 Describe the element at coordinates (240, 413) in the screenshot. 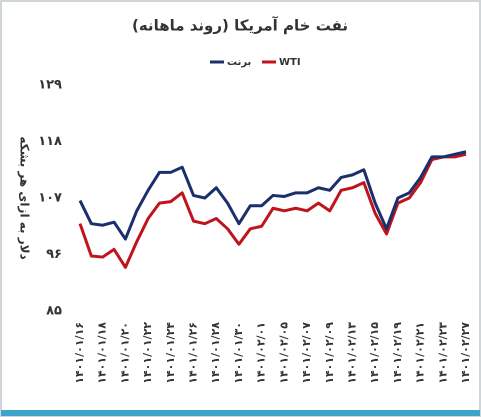

I see `bottom-strip` at that location.